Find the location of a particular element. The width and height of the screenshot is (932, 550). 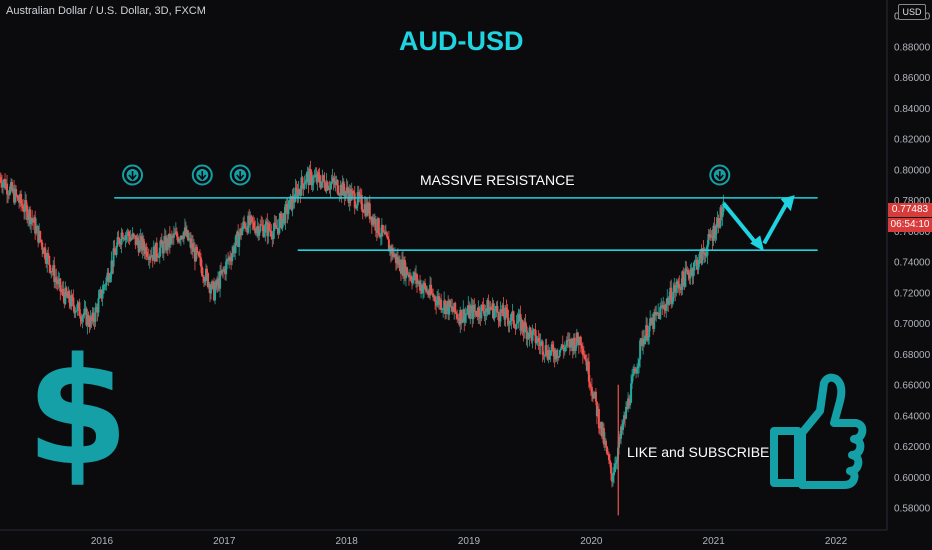

y-tick-label: 0.86000 is located at coordinates (912, 78).